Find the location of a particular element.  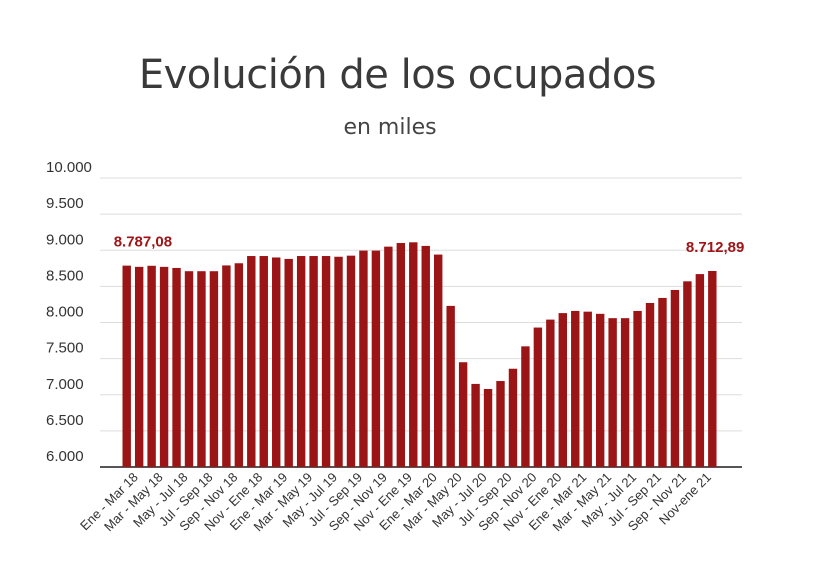

y-tick-label: 7.000 is located at coordinates (65, 384).